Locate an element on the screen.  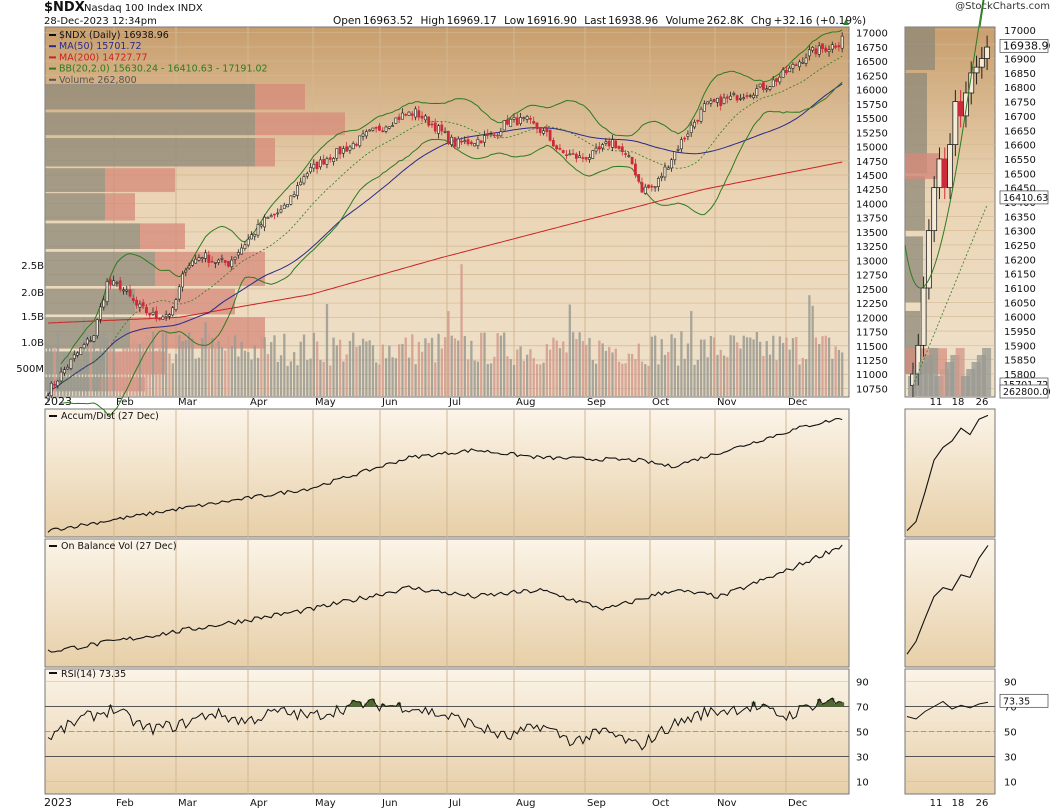
price-axis-label: 15000 is located at coordinates (872, 148).